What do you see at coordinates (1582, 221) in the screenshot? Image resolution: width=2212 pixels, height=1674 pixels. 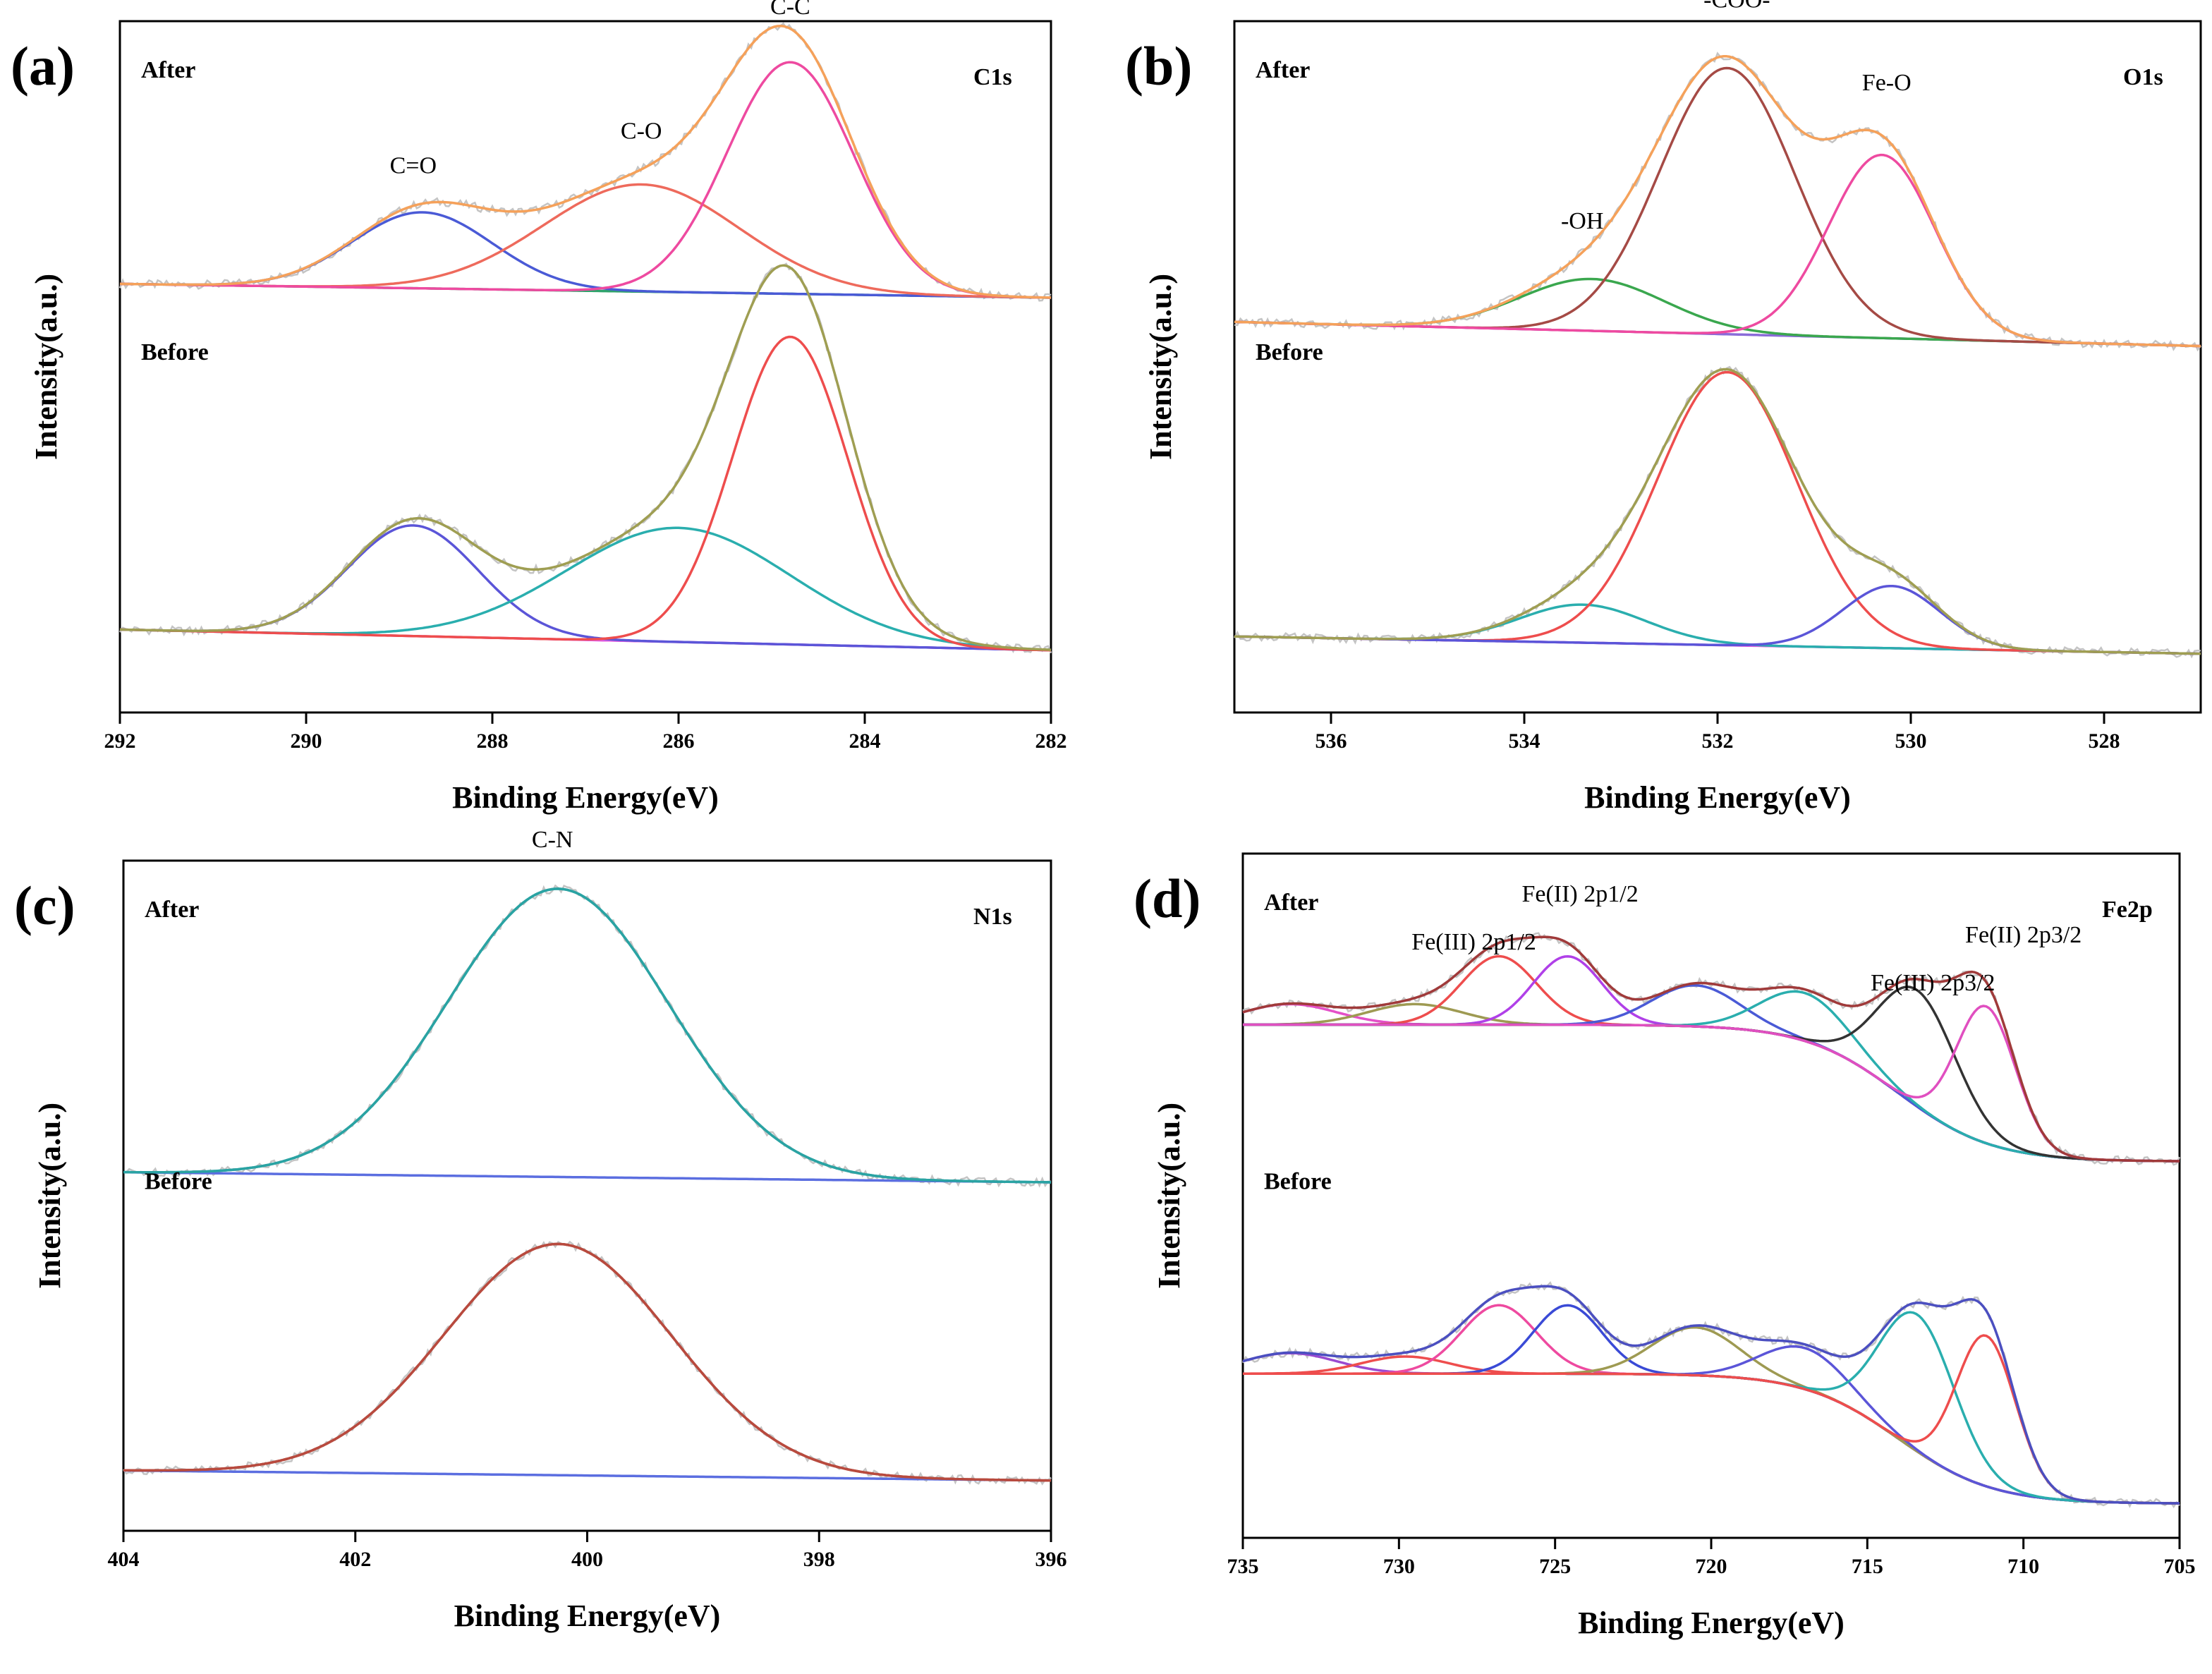 I see `peak-annotation: -OH` at bounding box center [1582, 221].